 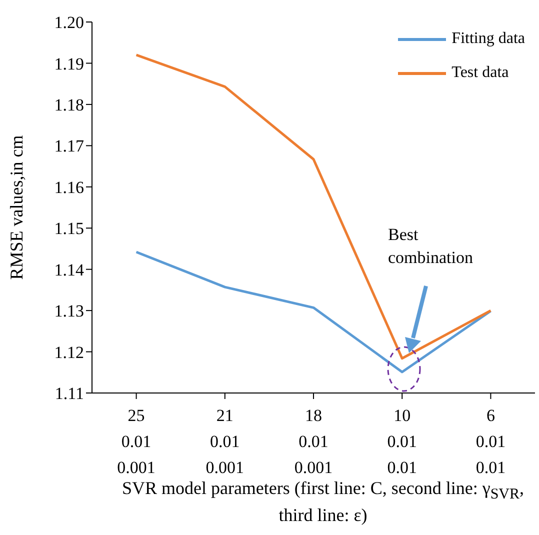 I want to click on y-tick-label: 1.18, so click(x=69, y=104).